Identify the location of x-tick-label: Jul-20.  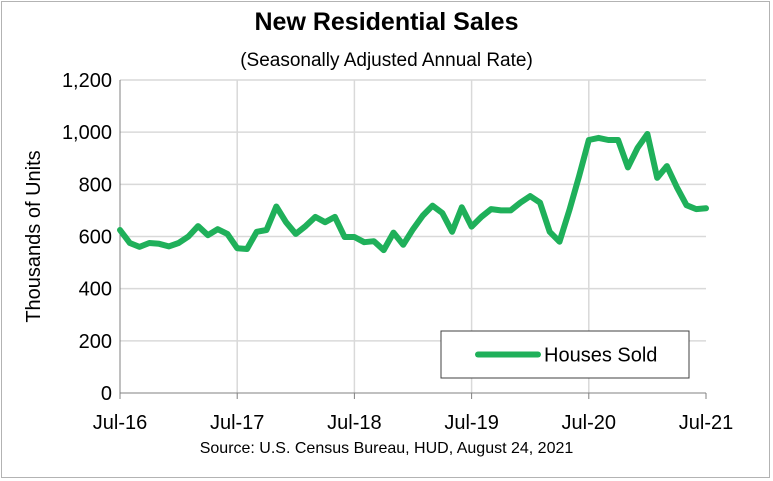
(589, 423).